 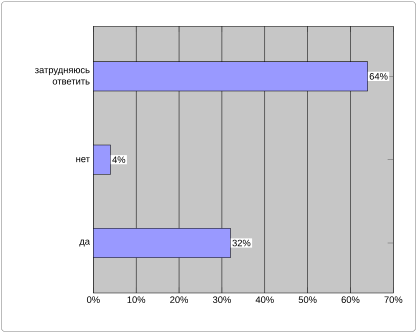 I want to click on data-label: 4%, so click(x=119, y=159).